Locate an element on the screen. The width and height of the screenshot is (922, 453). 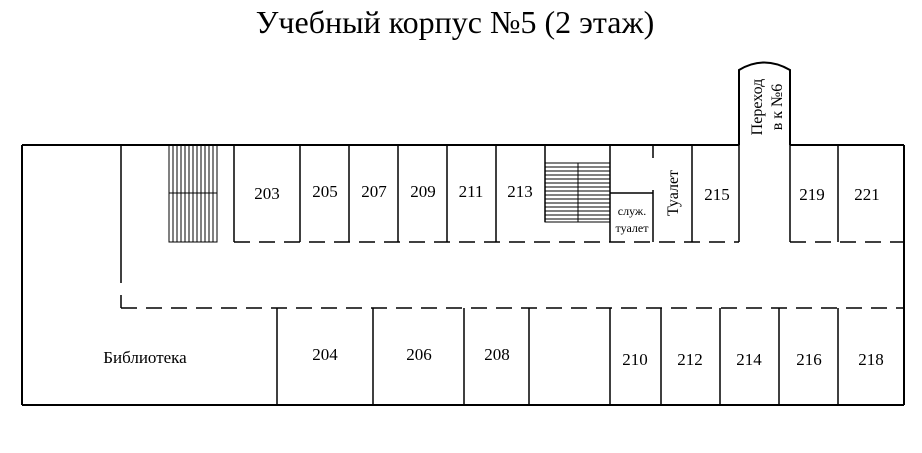
stairwell-left is located at coordinates (193, 193).